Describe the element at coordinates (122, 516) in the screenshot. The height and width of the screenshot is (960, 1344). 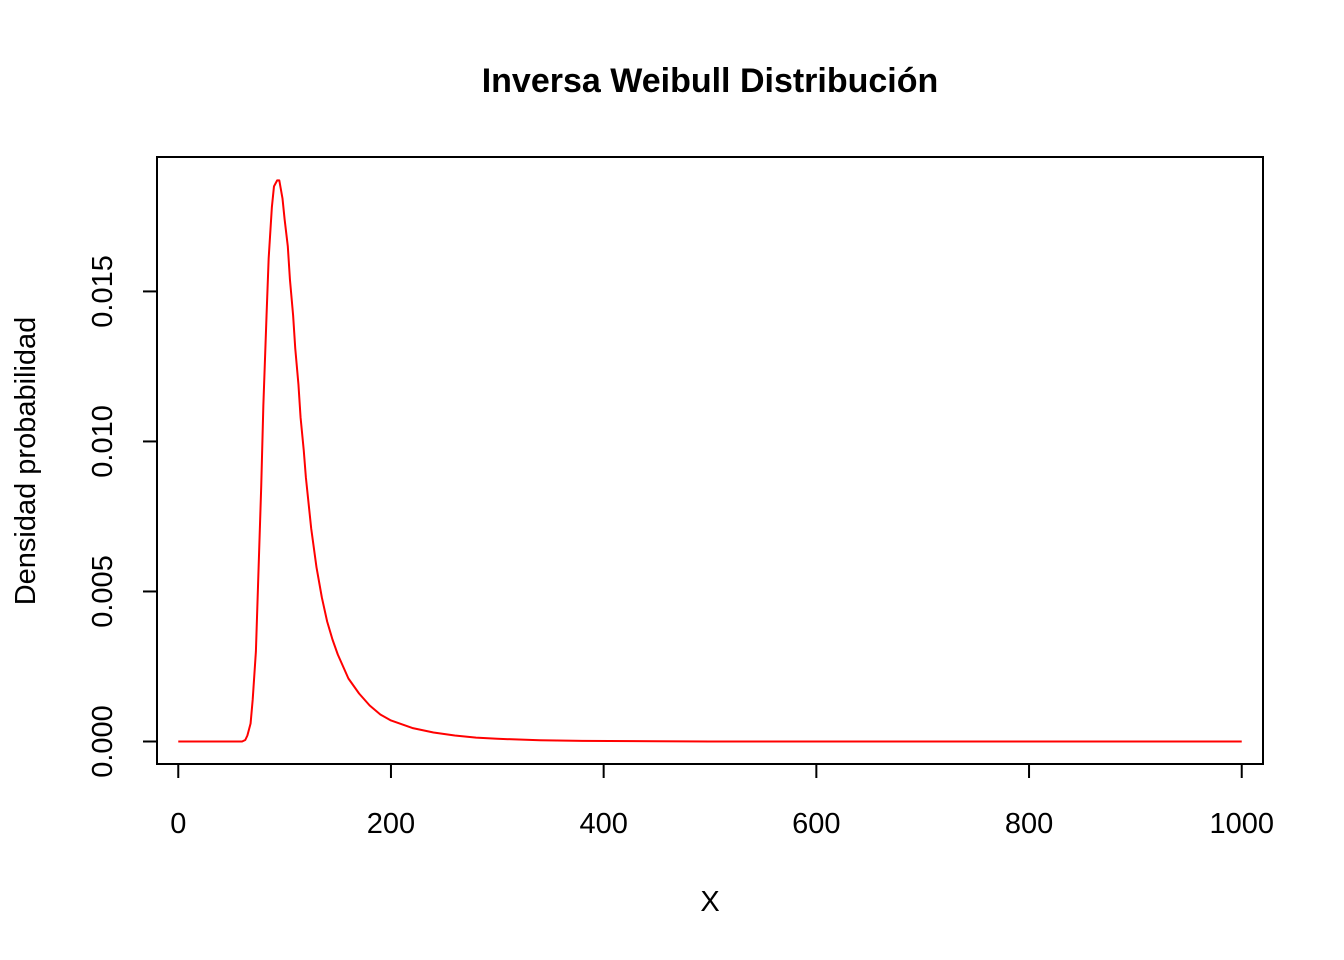
I see `y-axis: 0.000 0.005 0.010 0.015` at that location.